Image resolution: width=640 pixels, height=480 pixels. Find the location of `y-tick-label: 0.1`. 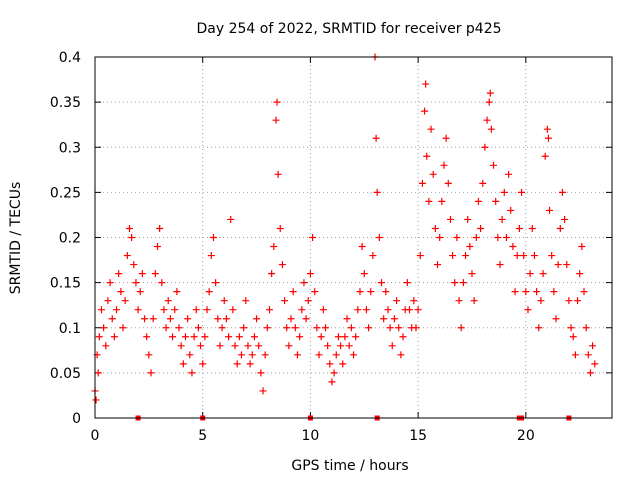

y-tick-label: 0.1 is located at coordinates (70, 329).